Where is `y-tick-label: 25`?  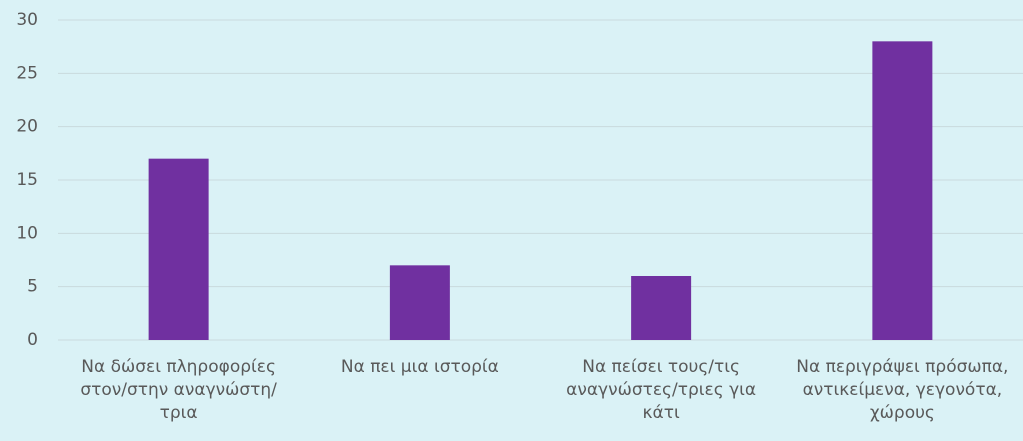
y-tick-label: 25 is located at coordinates (27, 73).